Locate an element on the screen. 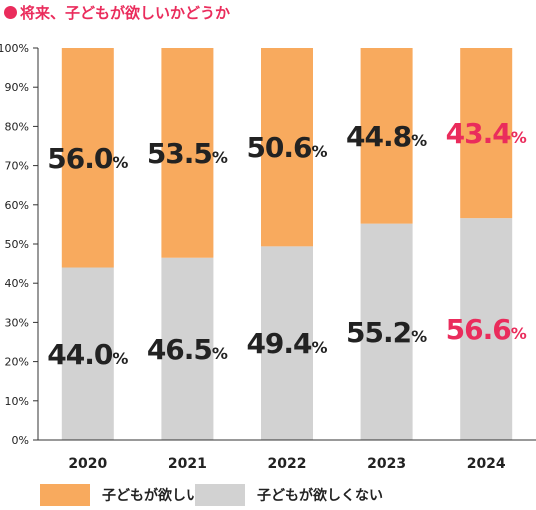 The width and height of the screenshot is (536, 510). bar-not-want-2024 is located at coordinates (486, 329).